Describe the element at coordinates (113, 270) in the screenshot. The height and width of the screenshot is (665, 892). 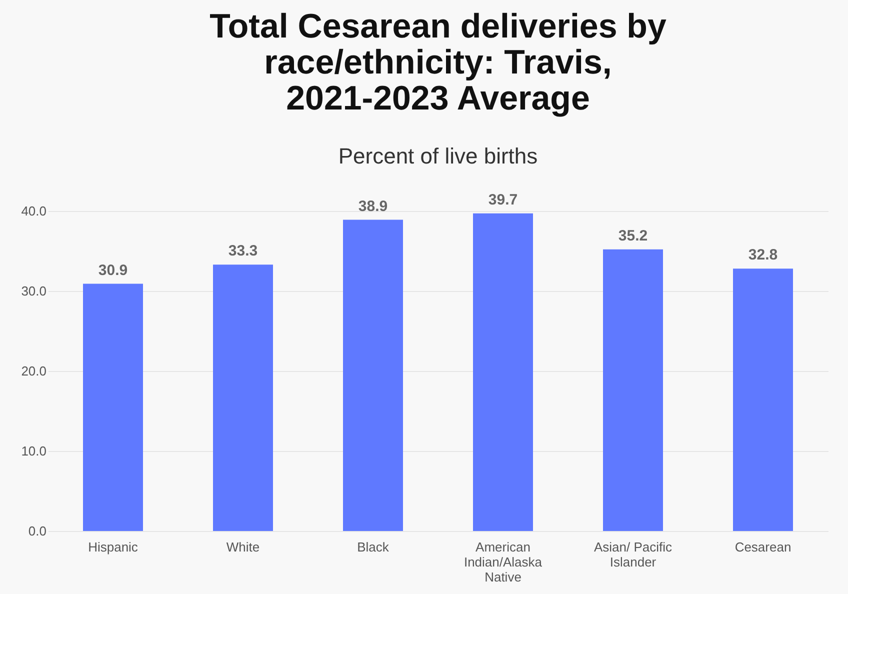
I see `data-label: 30.9` at that location.